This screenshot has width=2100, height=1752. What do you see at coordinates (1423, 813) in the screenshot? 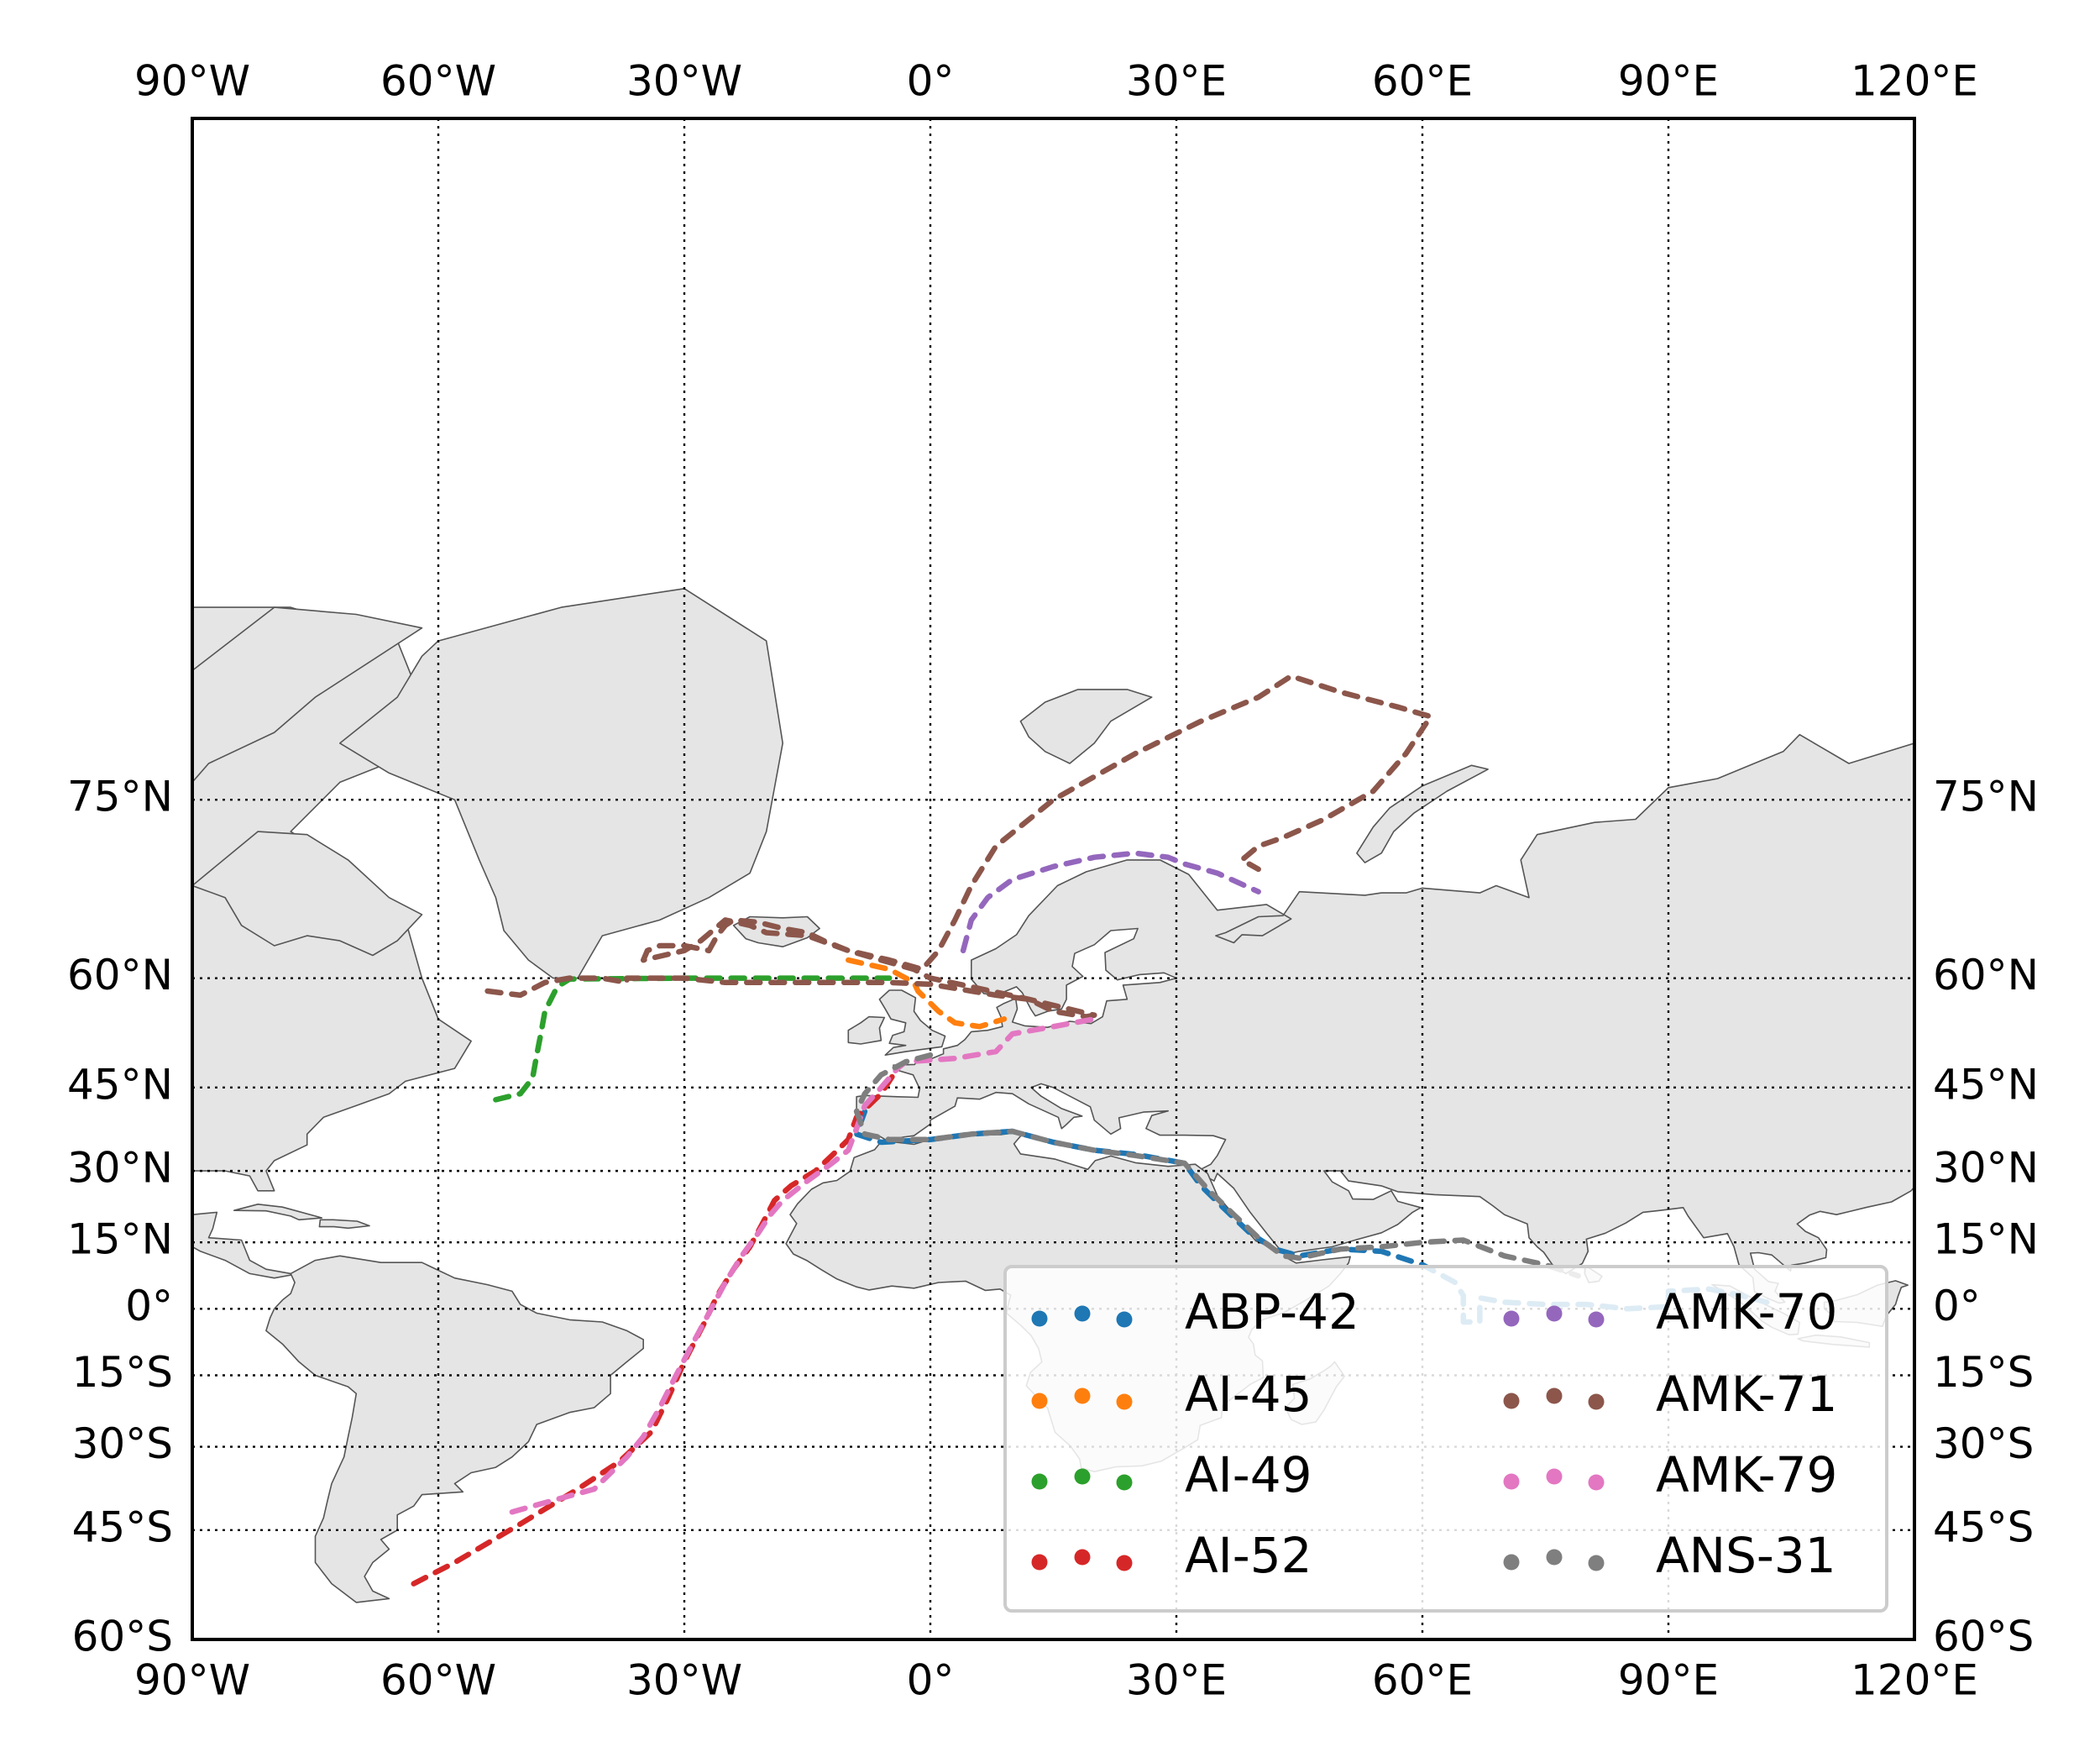
I see `land-novaya-zemlya` at bounding box center [1423, 813].